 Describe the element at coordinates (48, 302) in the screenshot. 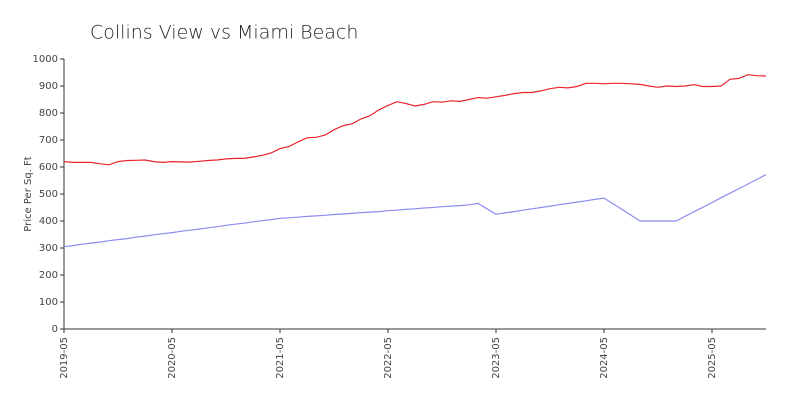

I see `y-tick-label: 100` at that location.